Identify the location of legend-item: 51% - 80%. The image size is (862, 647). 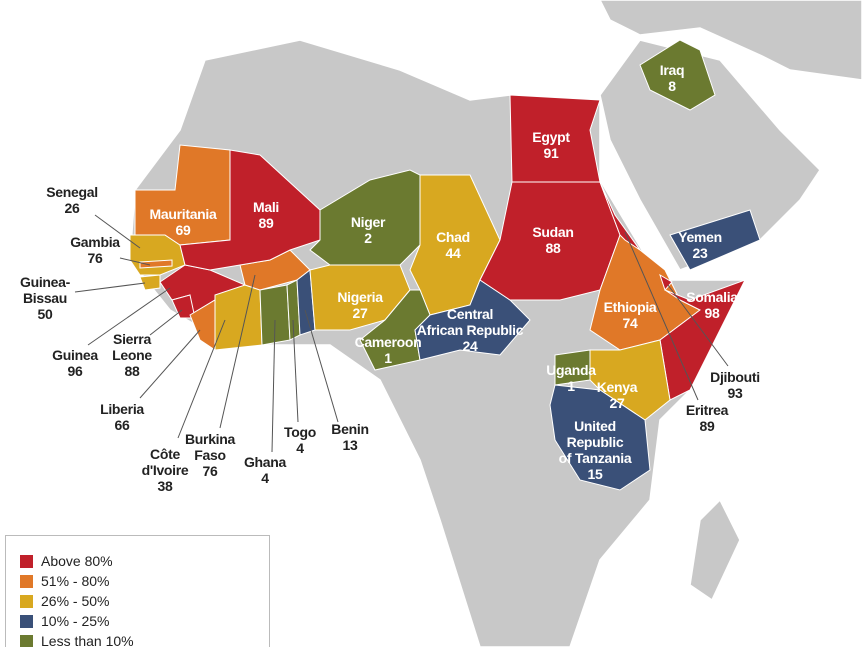
(64, 581).